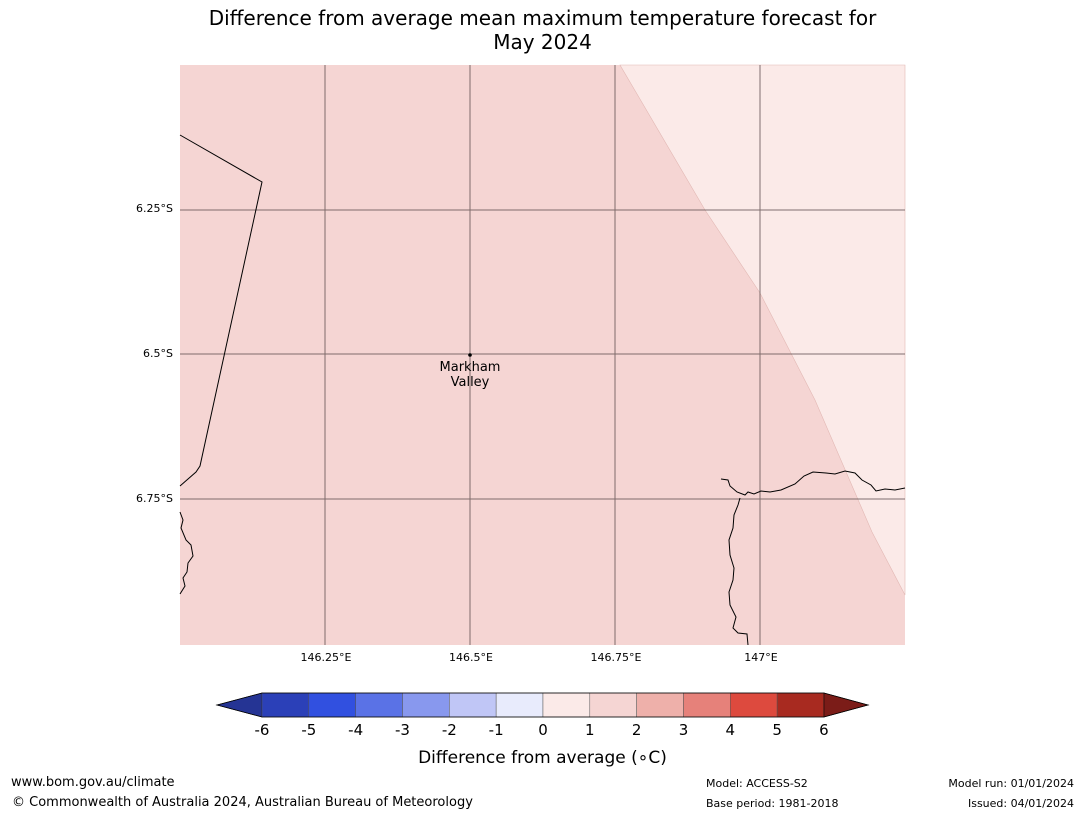 The image size is (1085, 816). I want to click on place-label-markham-valley: Markham Valley, so click(470, 375).